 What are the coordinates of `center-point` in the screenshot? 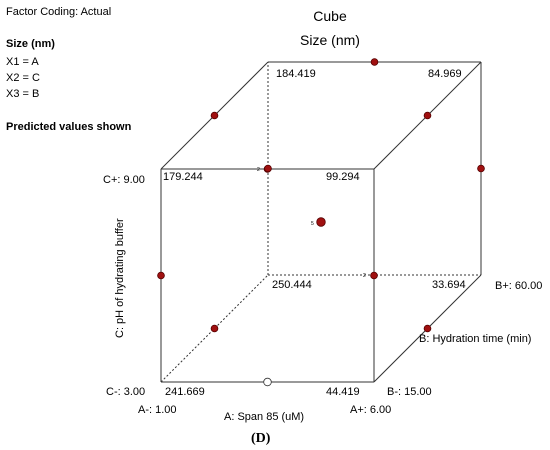 It's located at (321, 222).